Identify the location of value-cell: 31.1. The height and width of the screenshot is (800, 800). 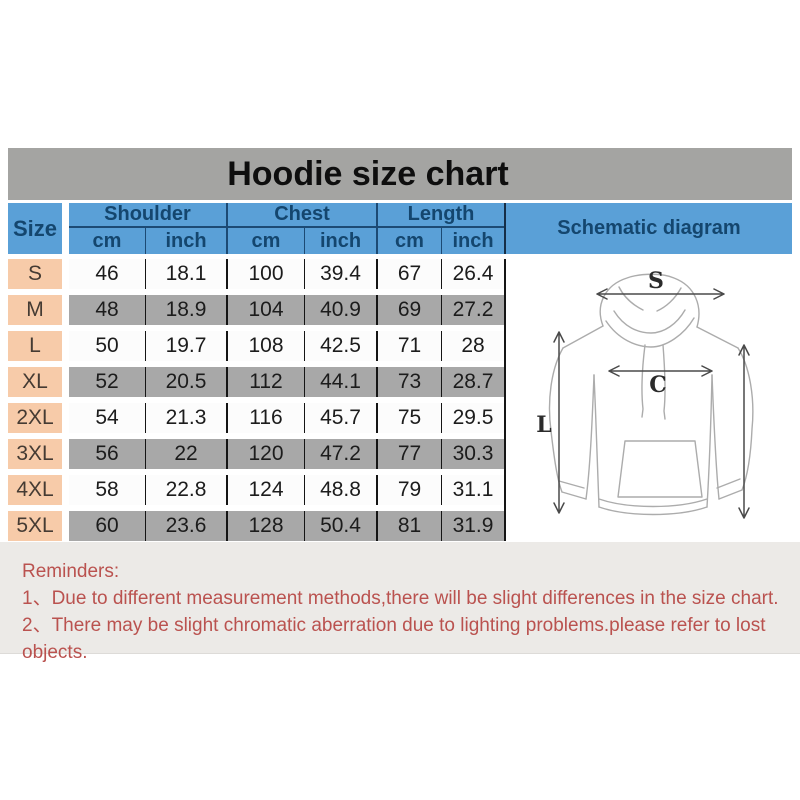
(472, 490).